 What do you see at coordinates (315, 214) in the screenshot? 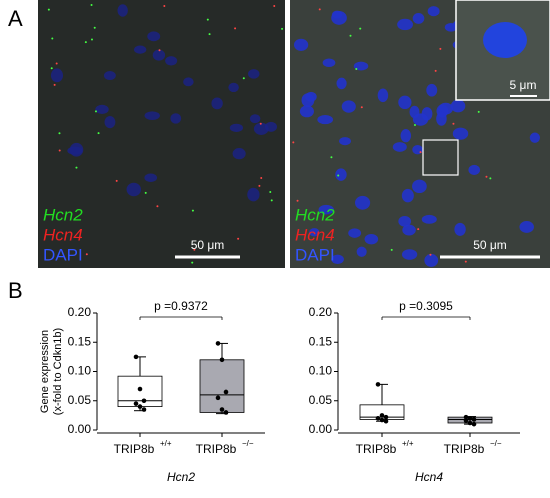
I see `channel-label: Hcn2` at bounding box center [315, 214].